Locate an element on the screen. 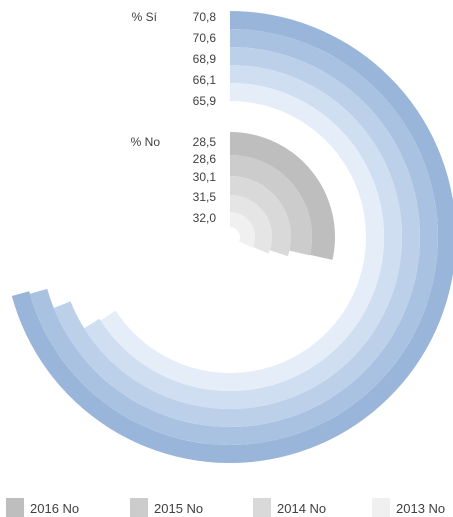 This screenshot has width=453, height=517. no-group-label: % No is located at coordinates (146, 142).